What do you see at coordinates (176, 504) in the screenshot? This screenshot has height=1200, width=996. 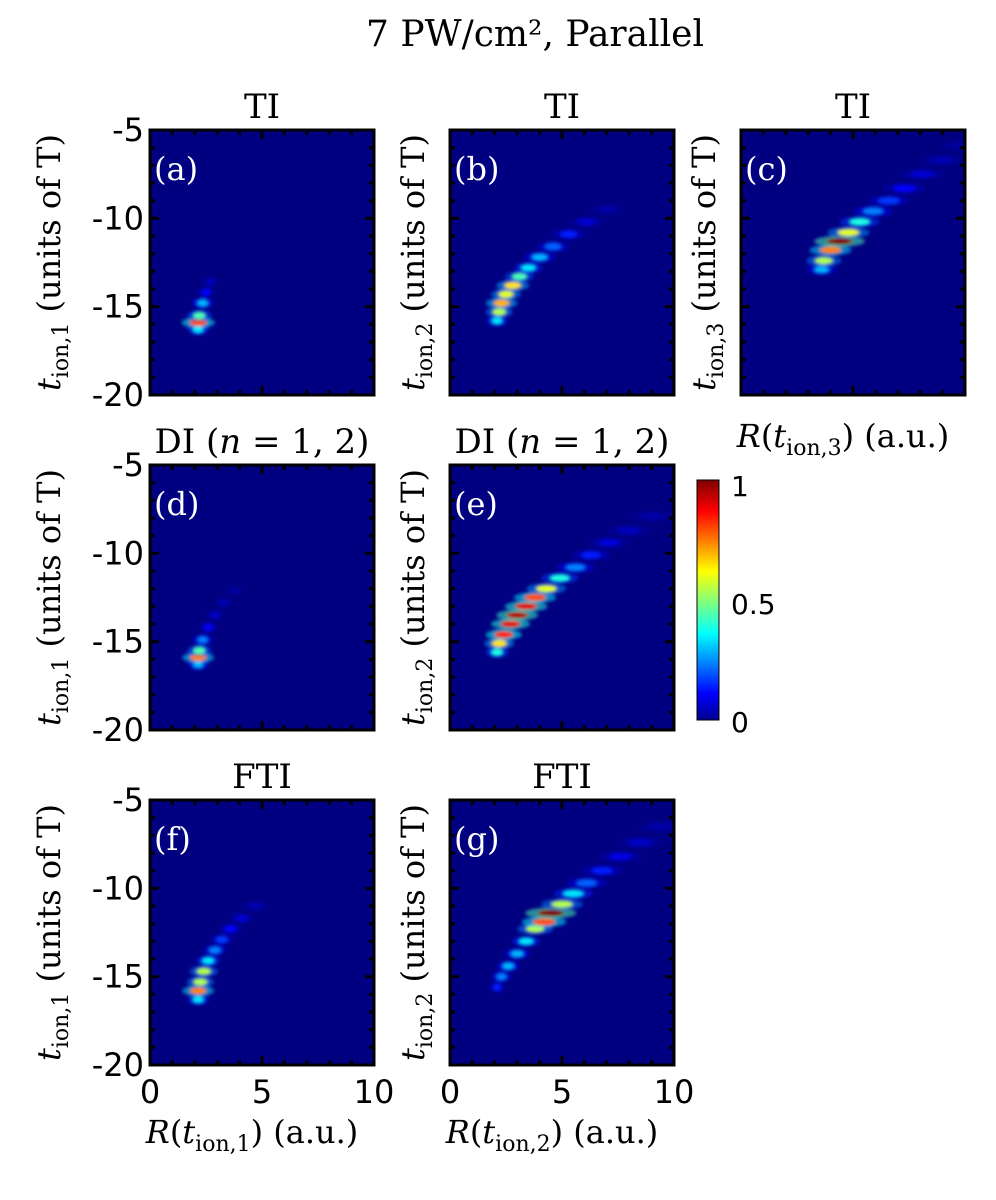 I see `panel-label: (d)` at bounding box center [176, 504].